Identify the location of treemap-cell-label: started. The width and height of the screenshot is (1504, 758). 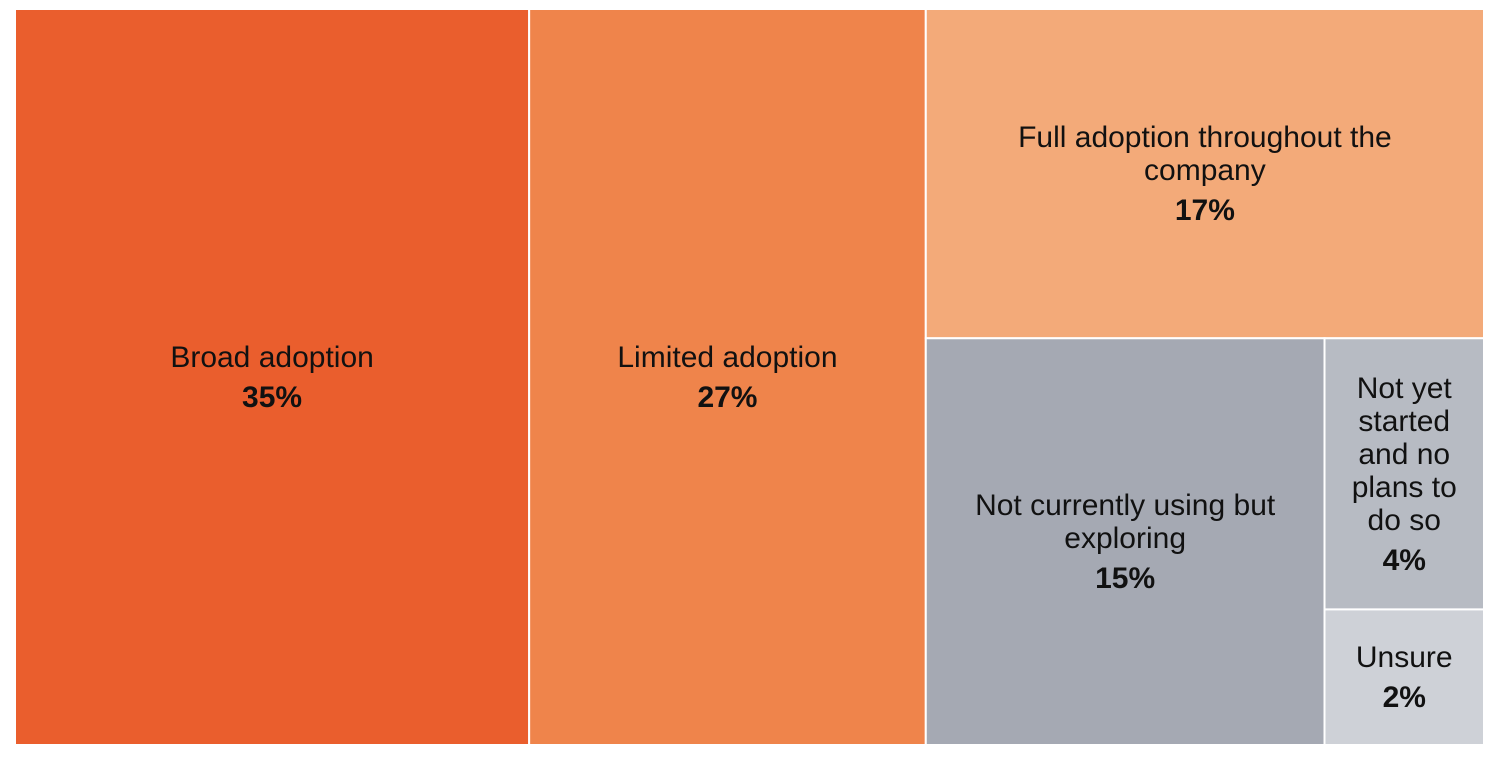
(1404, 421).